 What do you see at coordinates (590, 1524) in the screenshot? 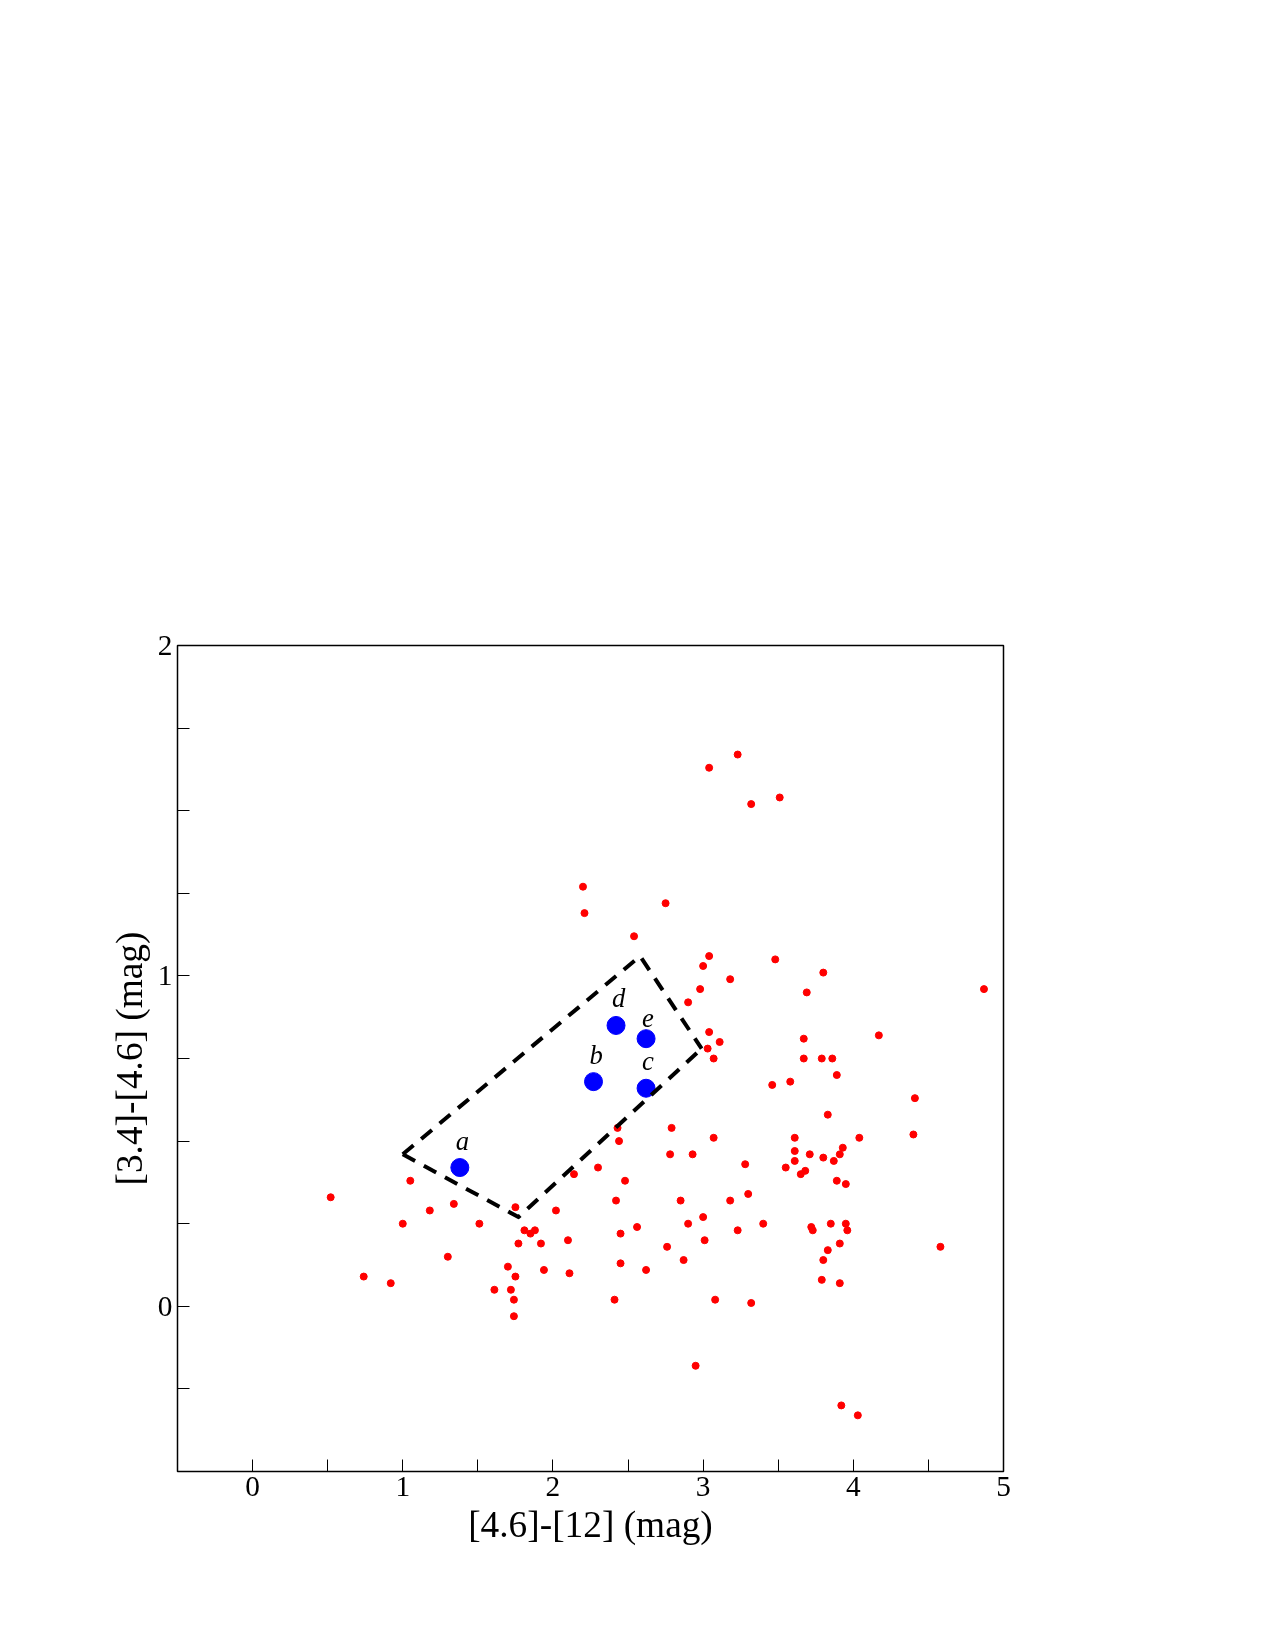
I see `x-axis-title: [4.6]-[12] (mag)` at bounding box center [590, 1524].